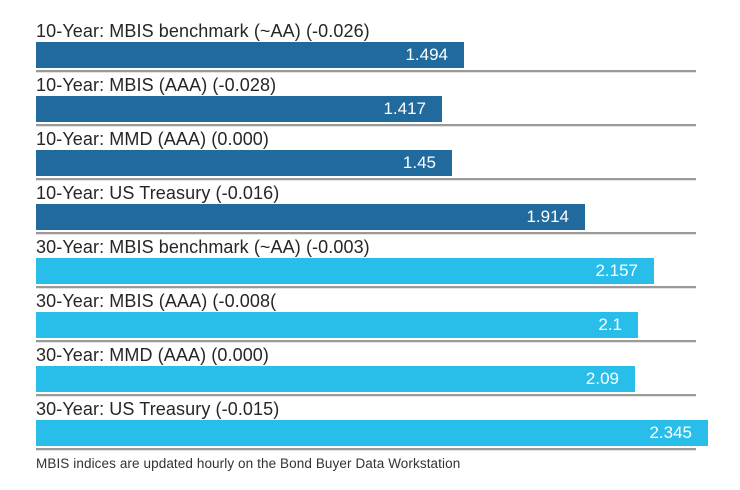 The height and width of the screenshot is (490, 740). Describe the element at coordinates (547, 216) in the screenshot. I see `bar-value-label: 1.914` at that location.